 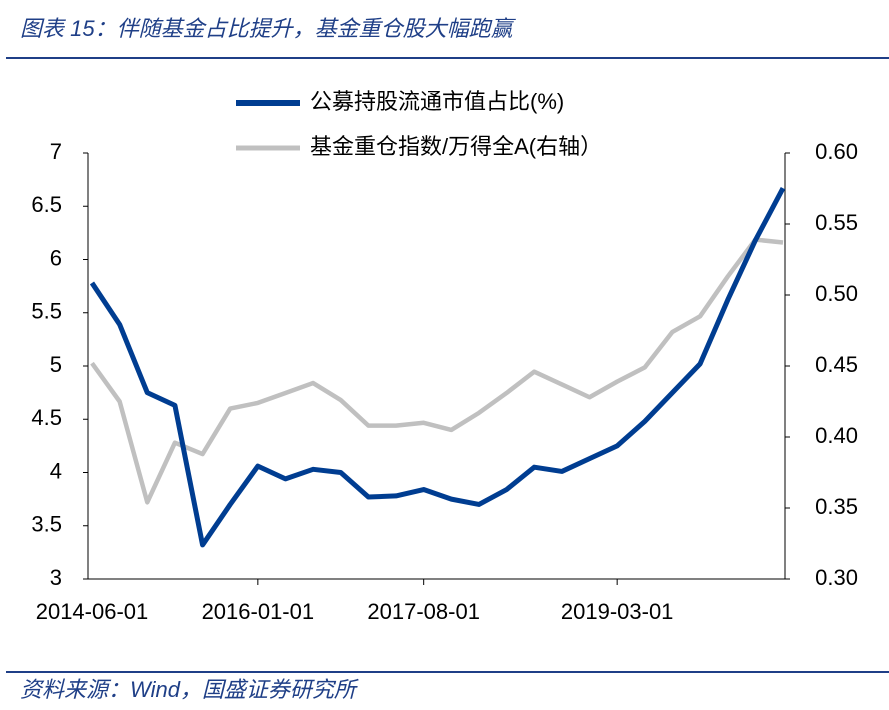 I want to click on x-tick-label: 2016-01-01, so click(x=258, y=611).